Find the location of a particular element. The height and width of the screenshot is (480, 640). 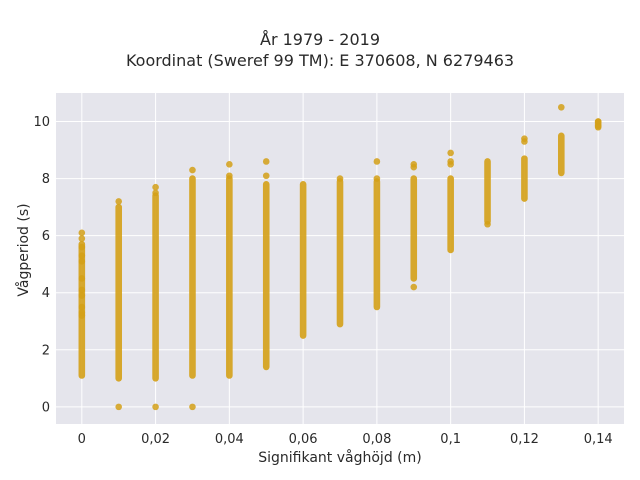

y-axis-ticks: 0 2 4 6 8 10 is located at coordinates (41, 265).